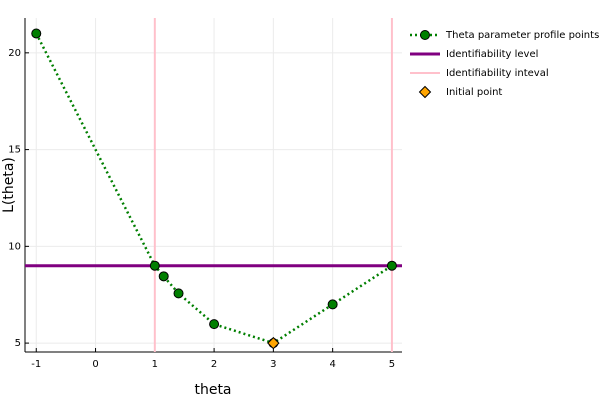 The width and height of the screenshot is (600, 404). Describe the element at coordinates (497, 73) in the screenshot. I see `legend-label: Identifiability inteval` at that location.